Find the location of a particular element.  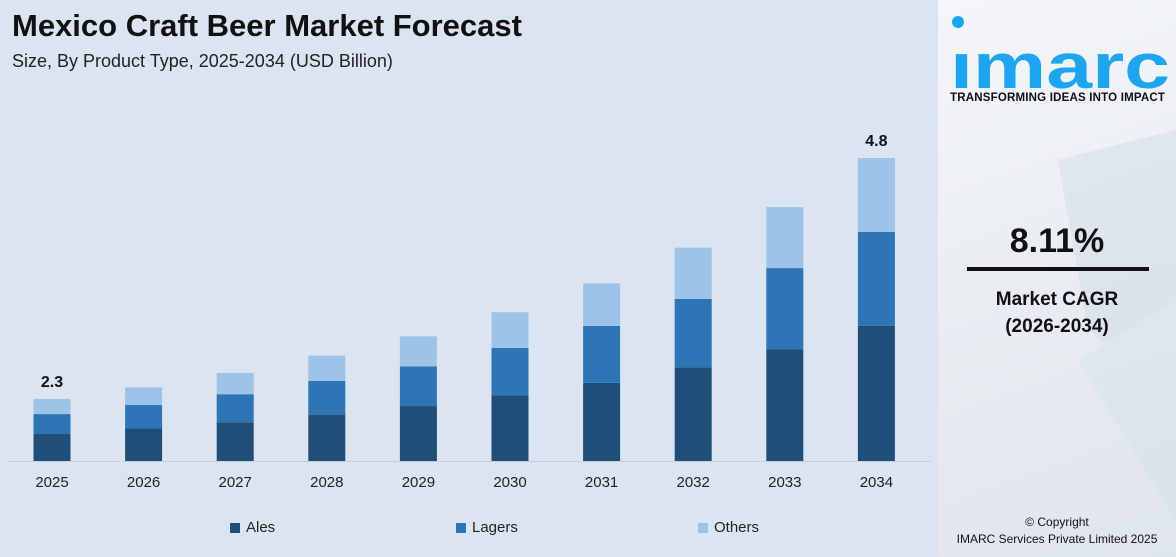

bar-lagers-2032 is located at coordinates (693, 333).